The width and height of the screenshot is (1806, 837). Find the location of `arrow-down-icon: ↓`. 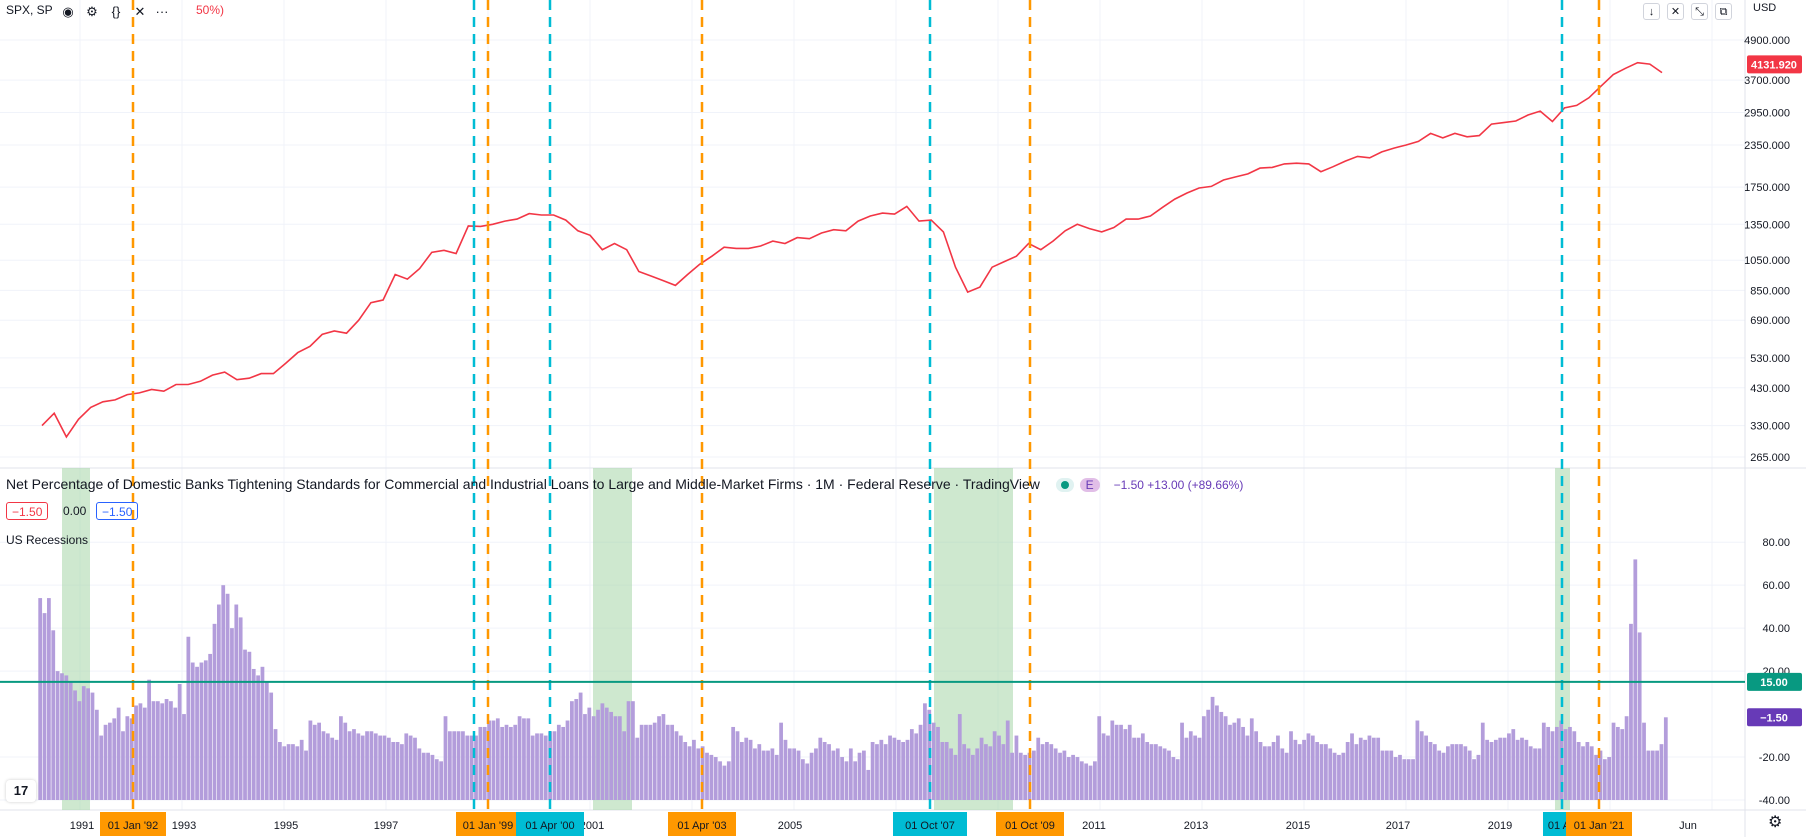

arrow-down-icon: ↓ is located at coordinates (1651, 11).